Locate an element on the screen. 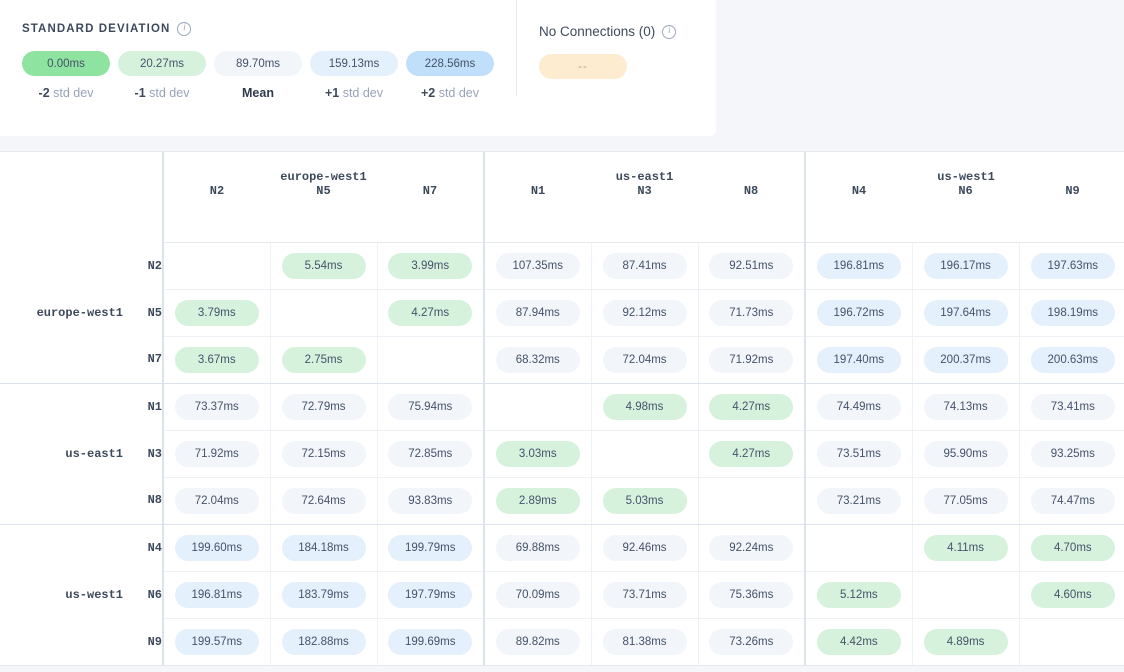  latency-cell: 89.82ms is located at coordinates (537, 641).